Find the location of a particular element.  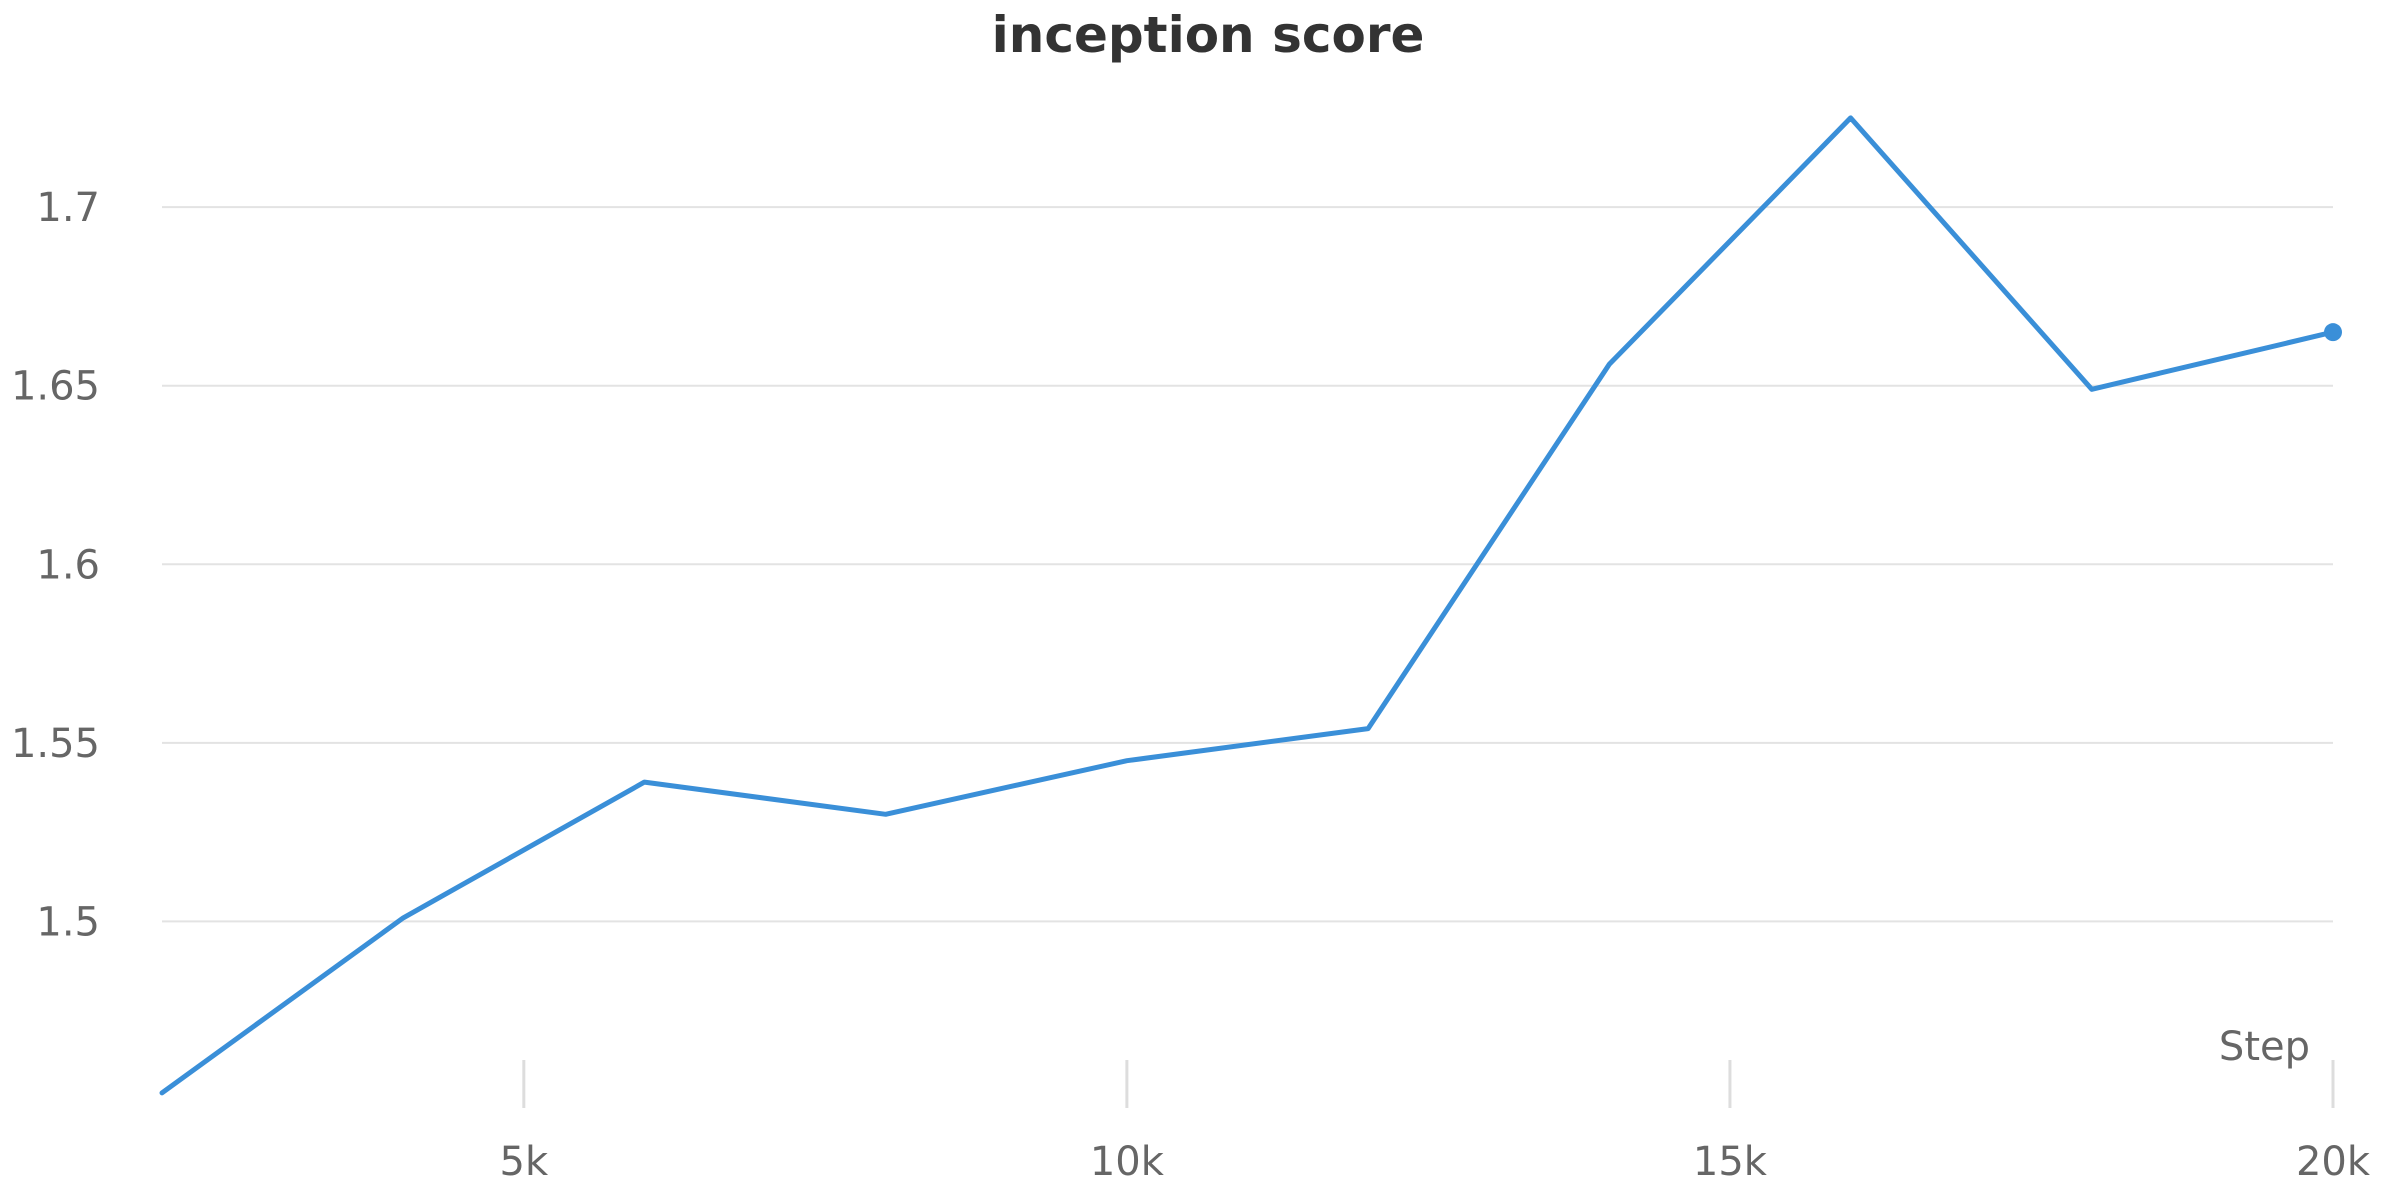

y-axis-ticks: 1.5 1.55 1.6 1.65 1.7 is located at coordinates (55, 565).